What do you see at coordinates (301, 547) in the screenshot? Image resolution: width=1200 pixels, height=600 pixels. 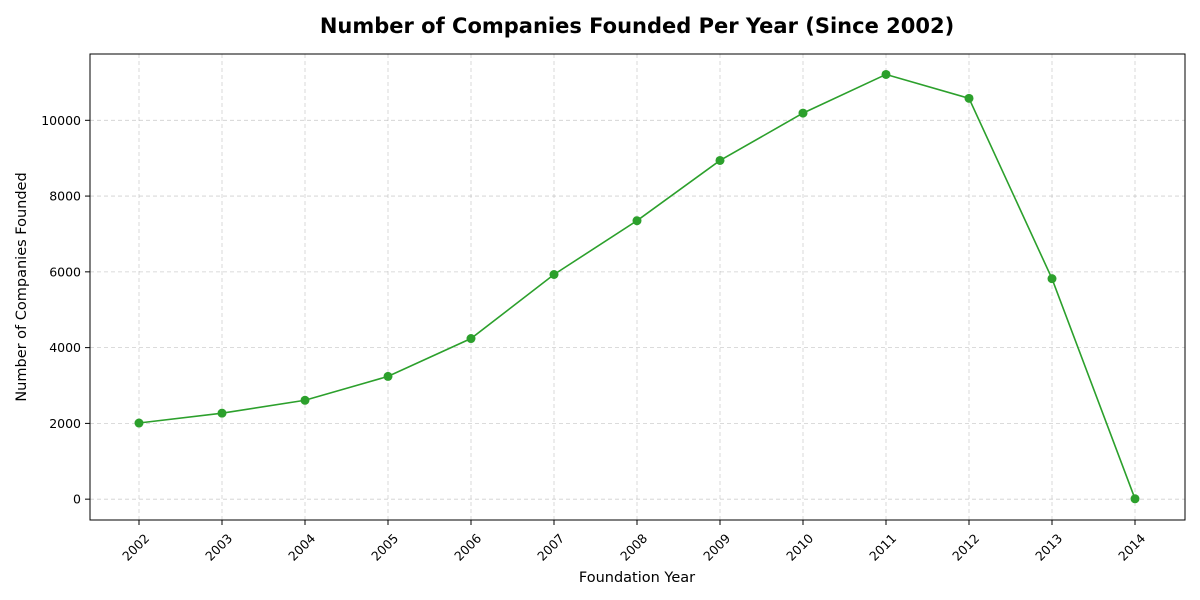 I see `x-tick-label: 2004` at bounding box center [301, 547].